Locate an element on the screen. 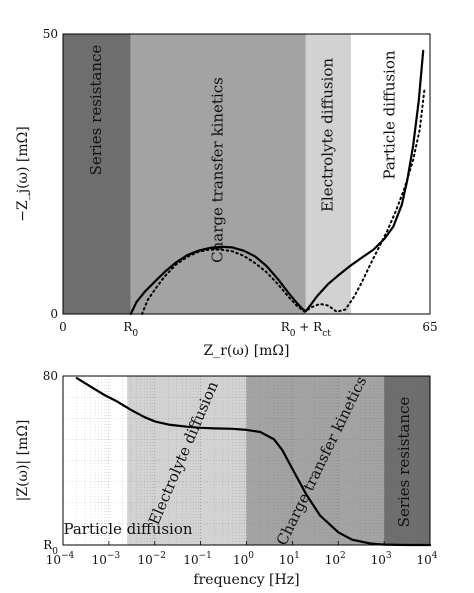 The width and height of the screenshot is (474, 593). bode-region-label: Particle diffusion is located at coordinates (127, 529).